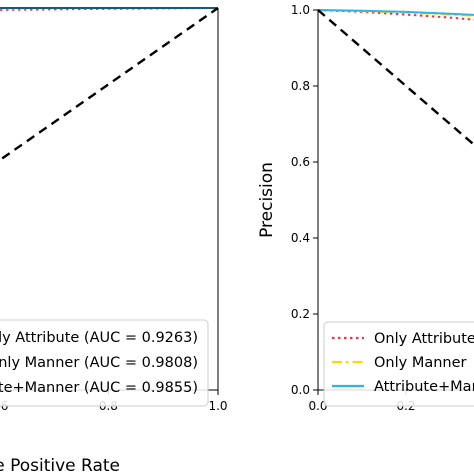  I want to click on pr-y-tick-label: 1.0, so click(300, 10).